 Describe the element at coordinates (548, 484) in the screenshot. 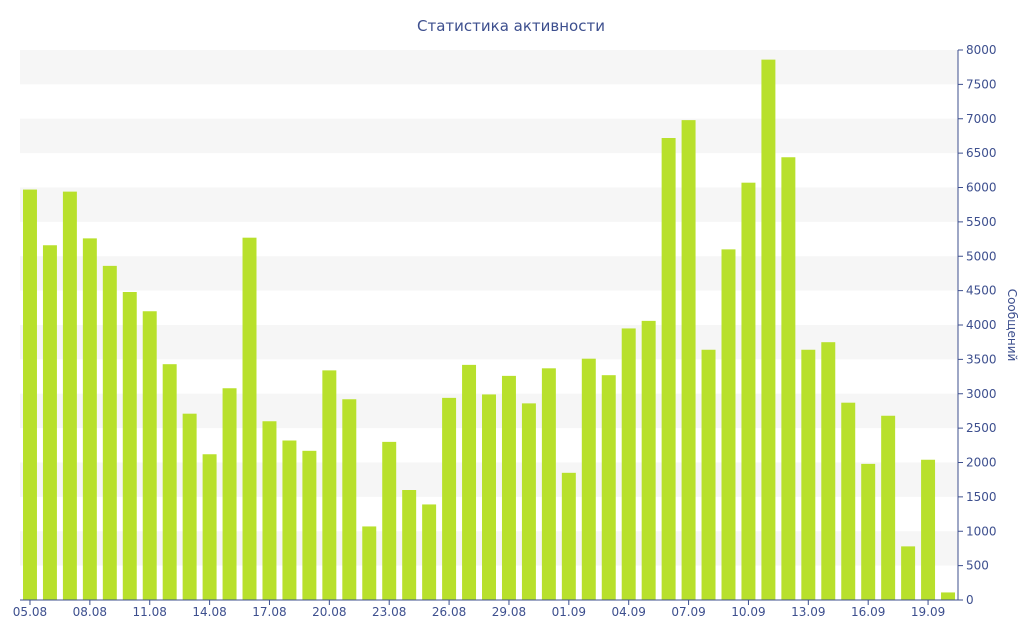

I see `bar-31.08` at that location.